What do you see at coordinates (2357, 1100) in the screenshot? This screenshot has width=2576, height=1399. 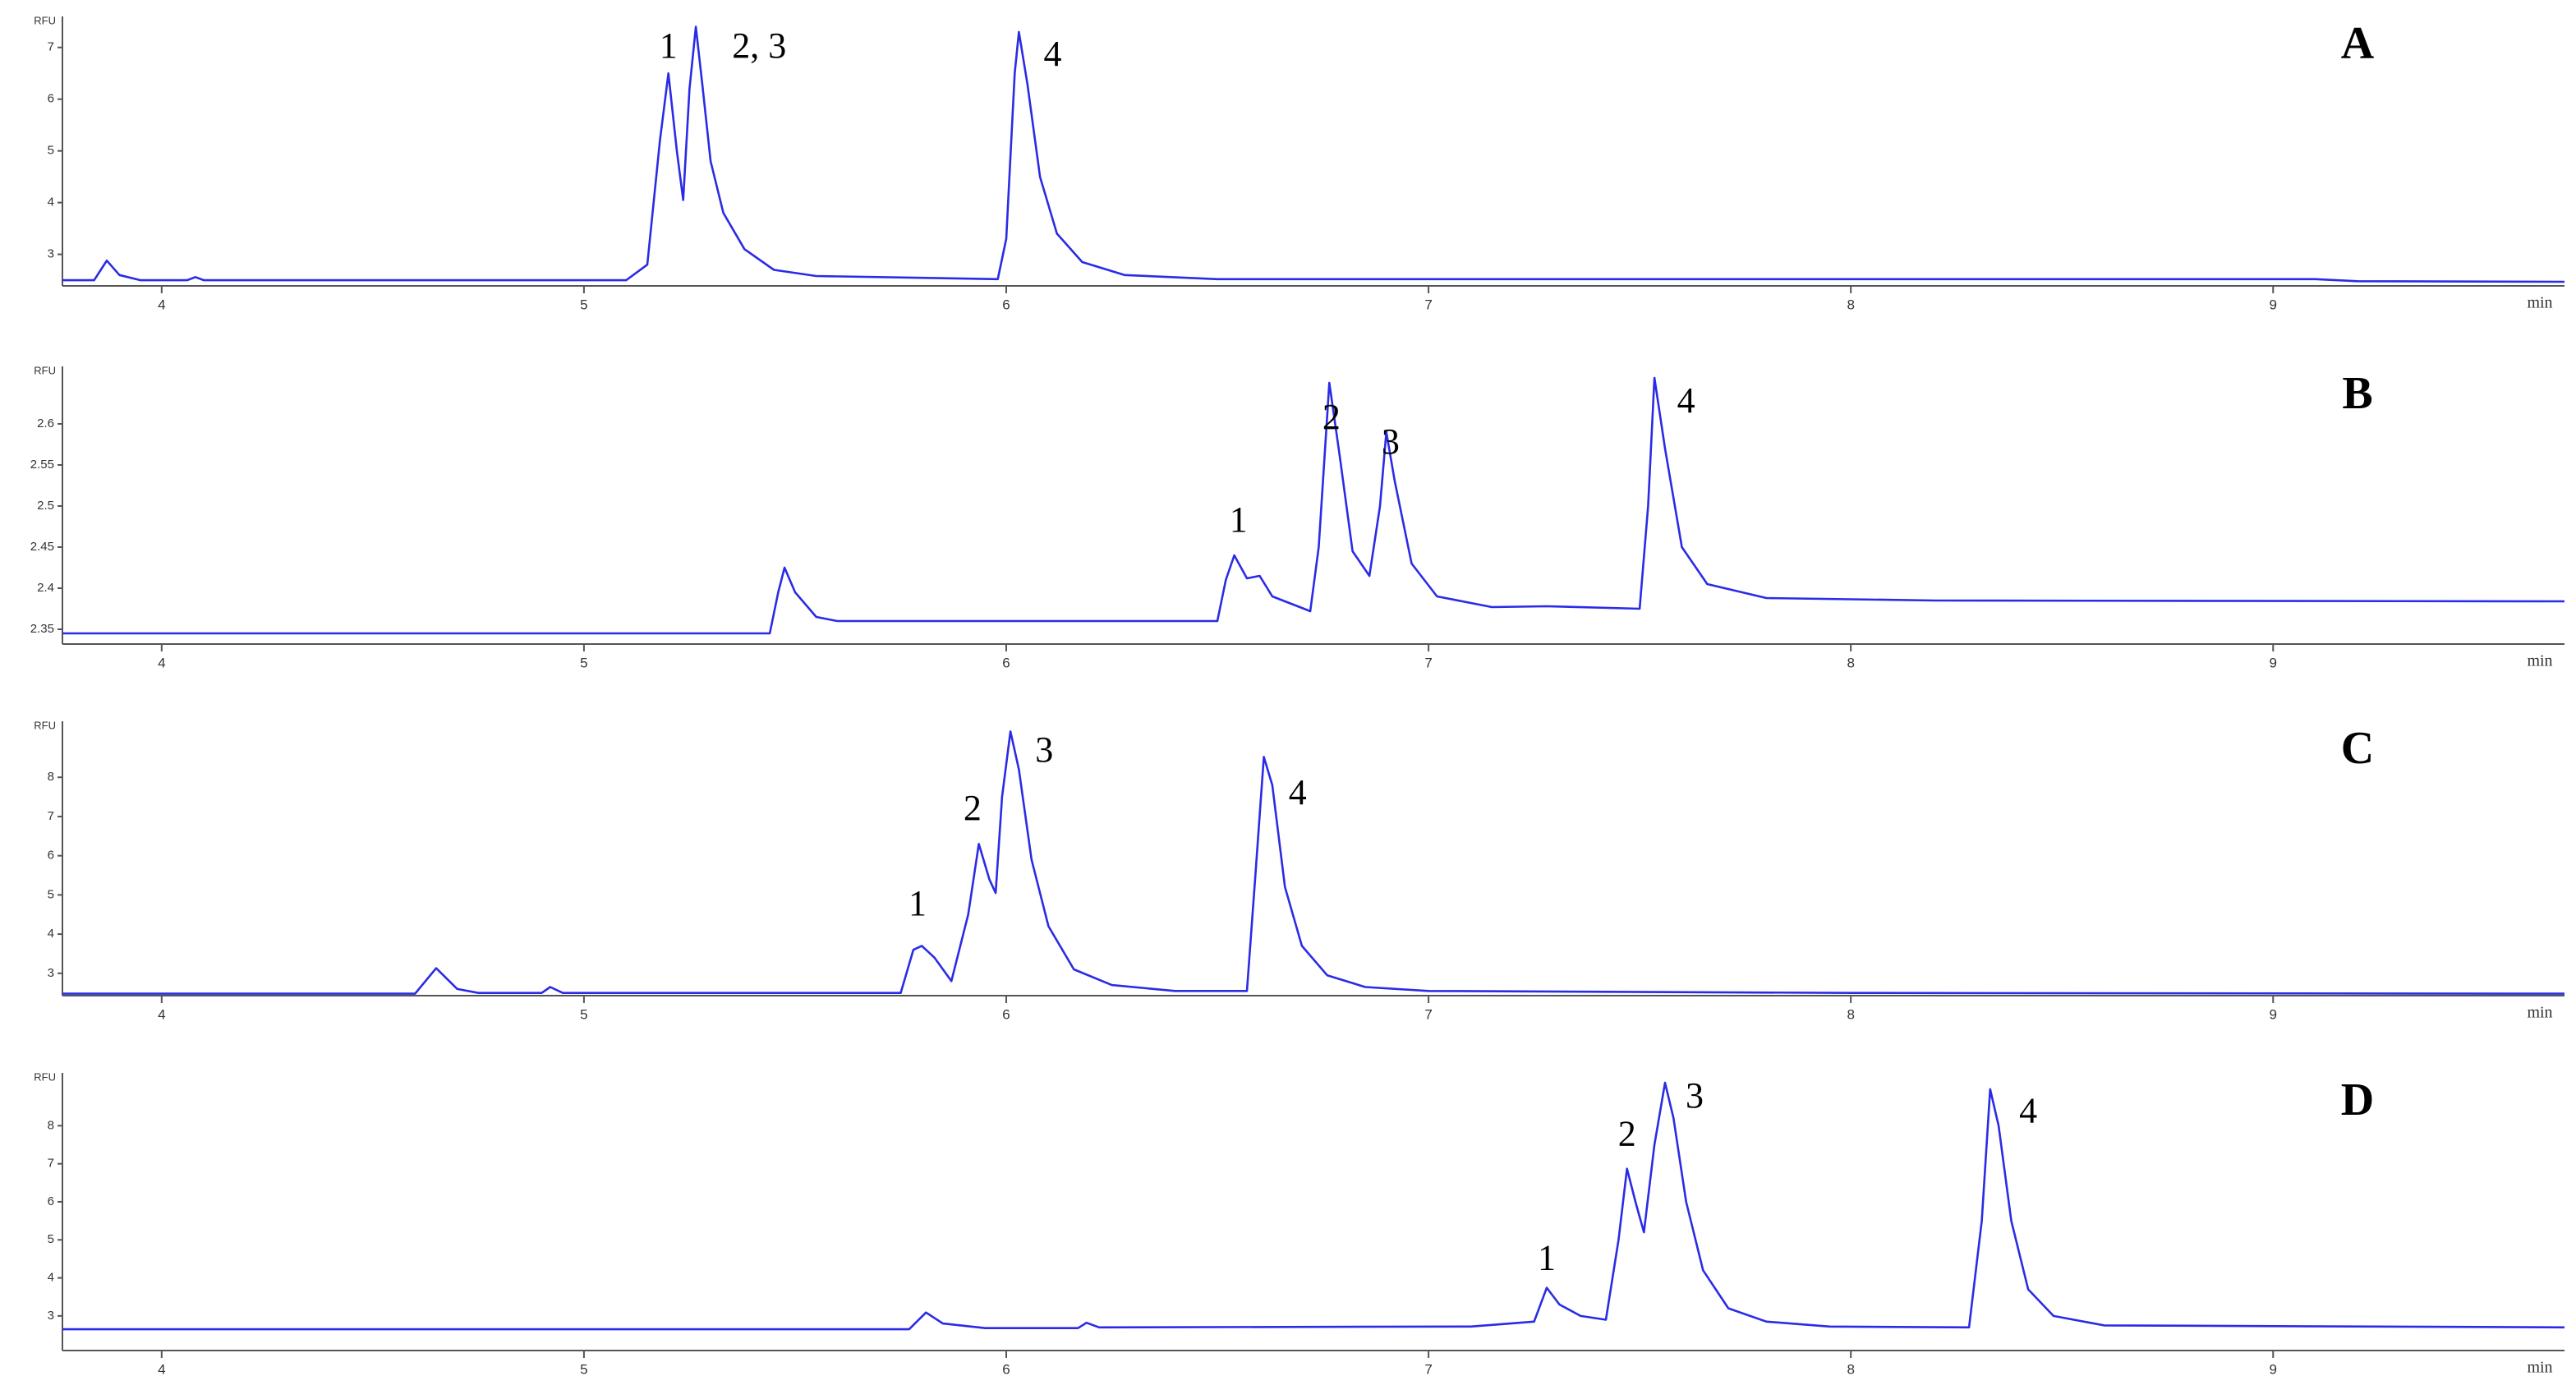 I see `panel-title: D` at bounding box center [2357, 1100].